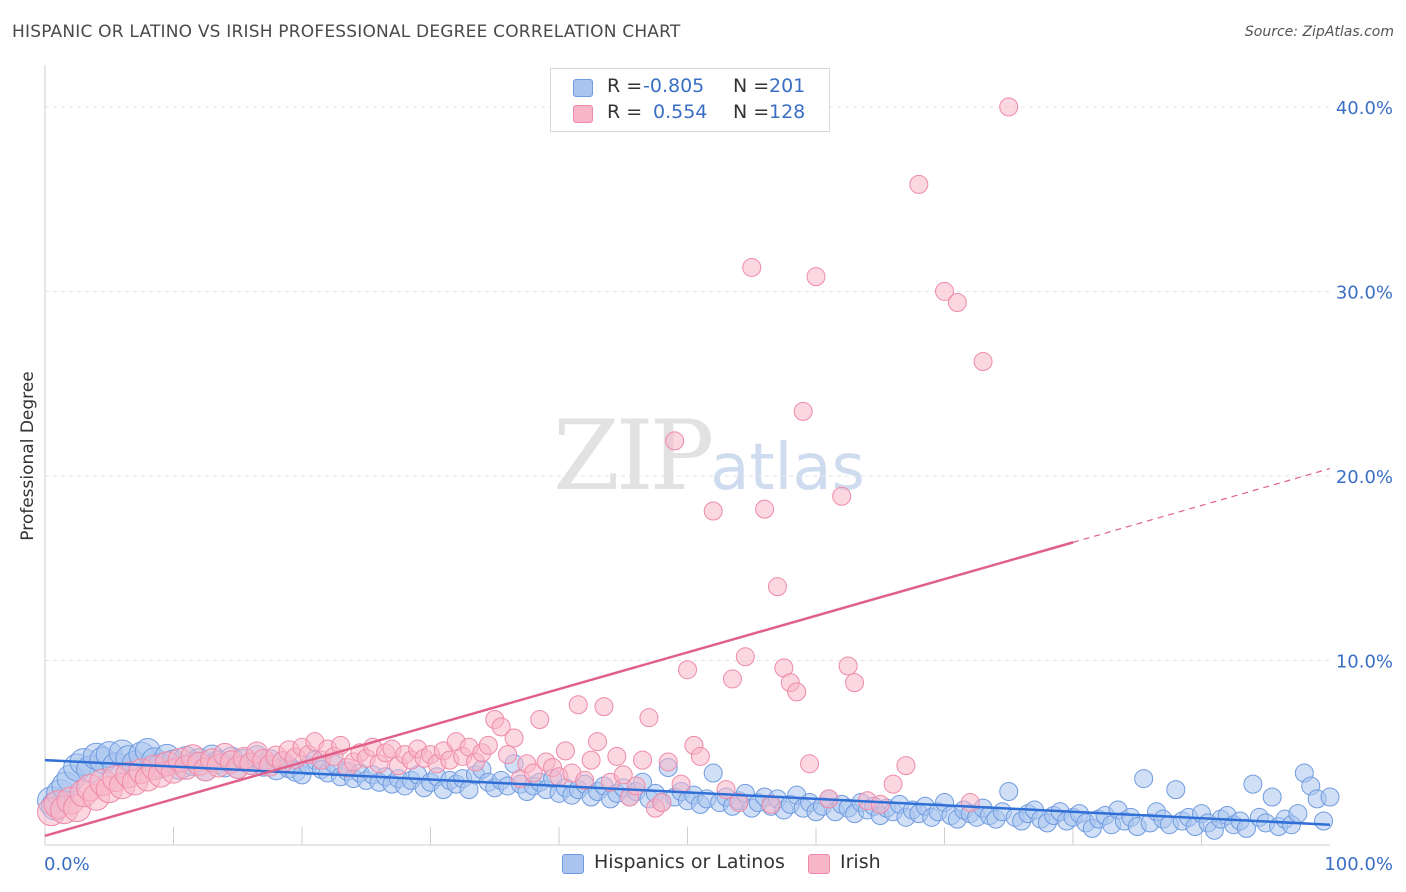  What do you see at coordinates (689, 862) in the screenshot?
I see `bottom-legend-label-hispanic: Hispanics or Latinos` at bounding box center [689, 862].